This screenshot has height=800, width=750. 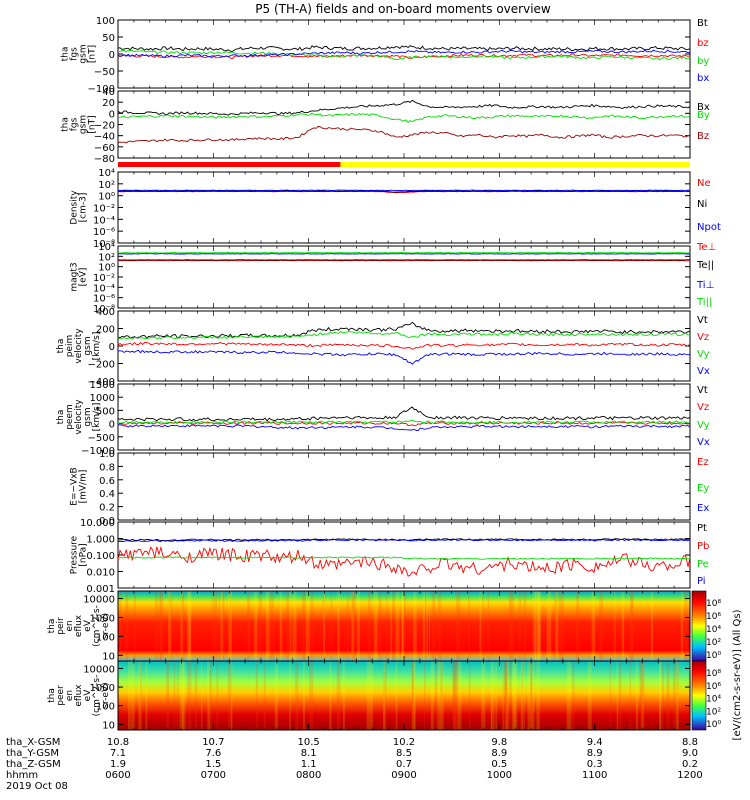 What do you see at coordinates (104, 137) in the screenshot?
I see `ytick-label: −40` at bounding box center [104, 137].